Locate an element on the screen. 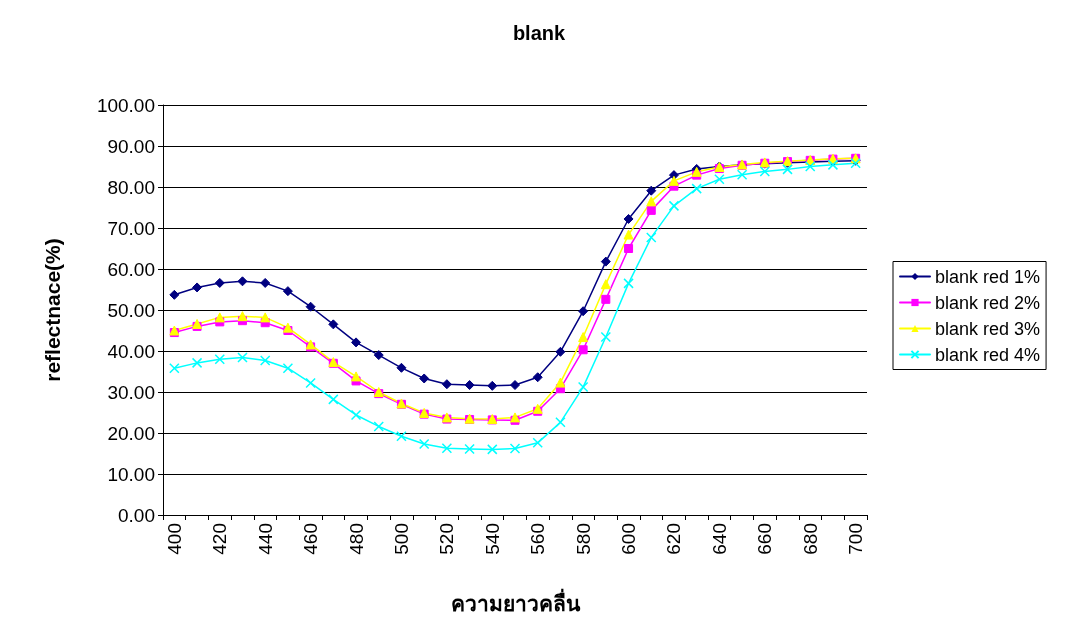 Image resolution: width=1078 pixels, height=631 pixels. x-tick-label: 560 is located at coordinates (538, 539).